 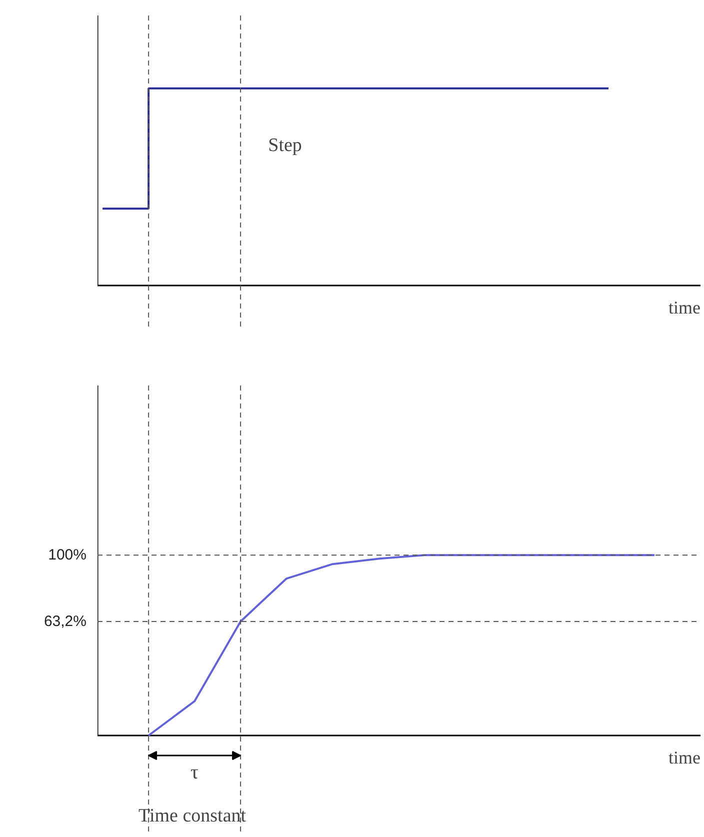 I want to click on y-tick-label: 100%, so click(x=67, y=555).